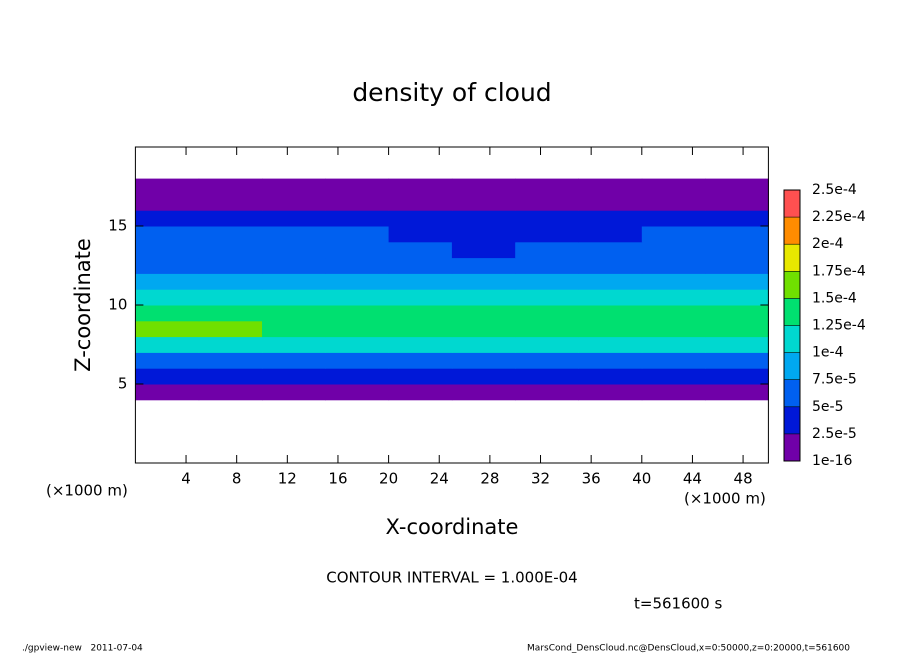  Describe the element at coordinates (540, 479) in the screenshot. I see `x-tick-label: 32` at that location.